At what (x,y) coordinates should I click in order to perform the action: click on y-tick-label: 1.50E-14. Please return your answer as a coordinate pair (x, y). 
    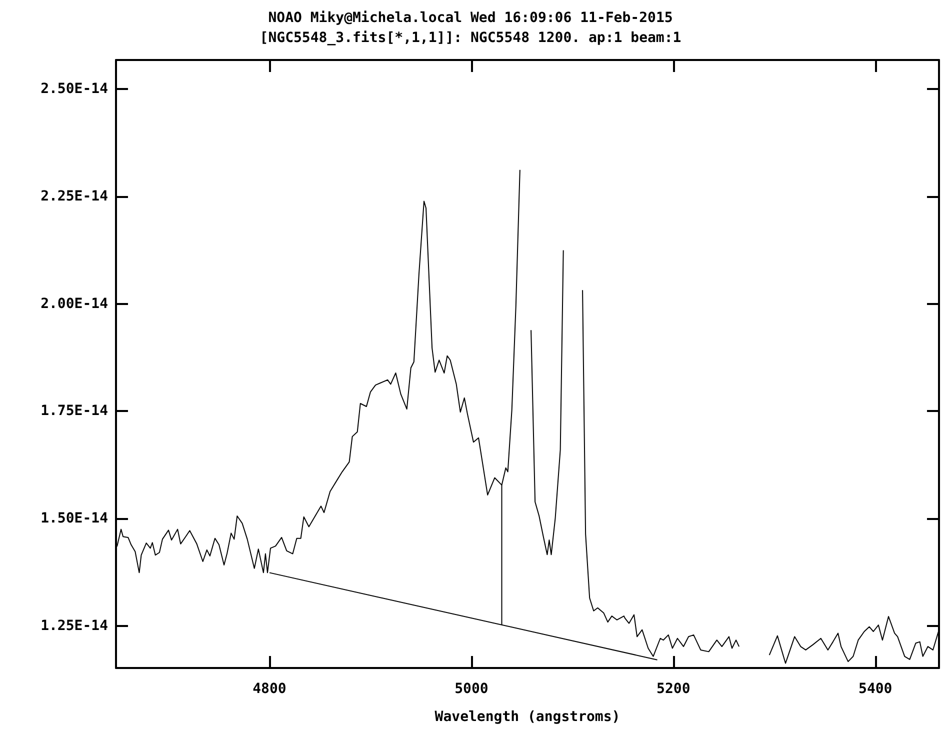
    Looking at the image, I should click on (74, 518).